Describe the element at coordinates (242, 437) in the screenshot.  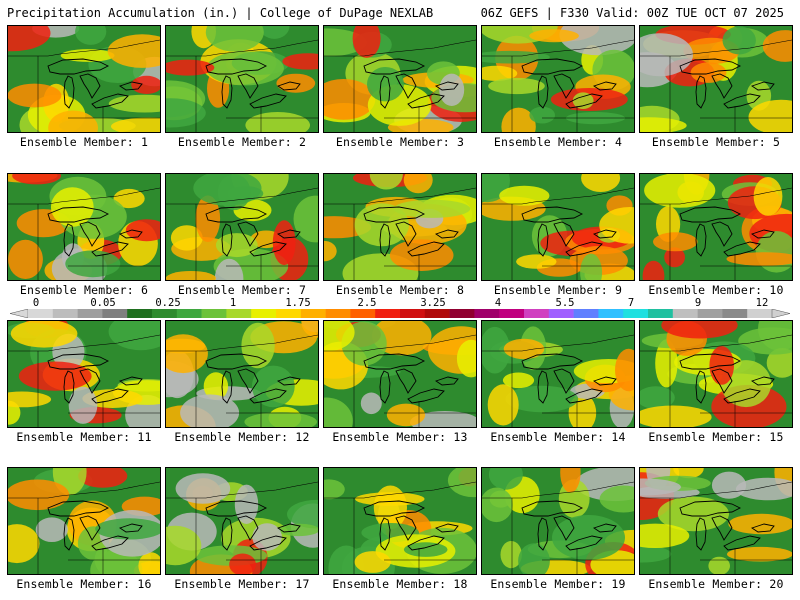
I see `member-caption: Ensemble Member: 12` at that location.